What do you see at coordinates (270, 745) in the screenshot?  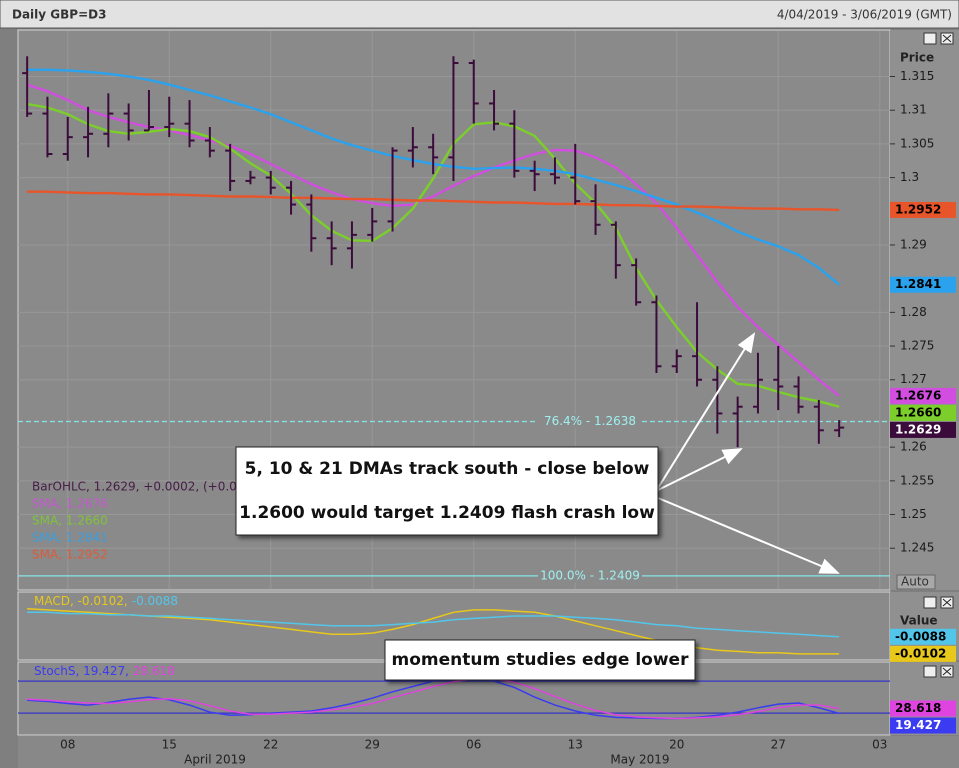 I see `x-tick-label: 22` at bounding box center [270, 745].